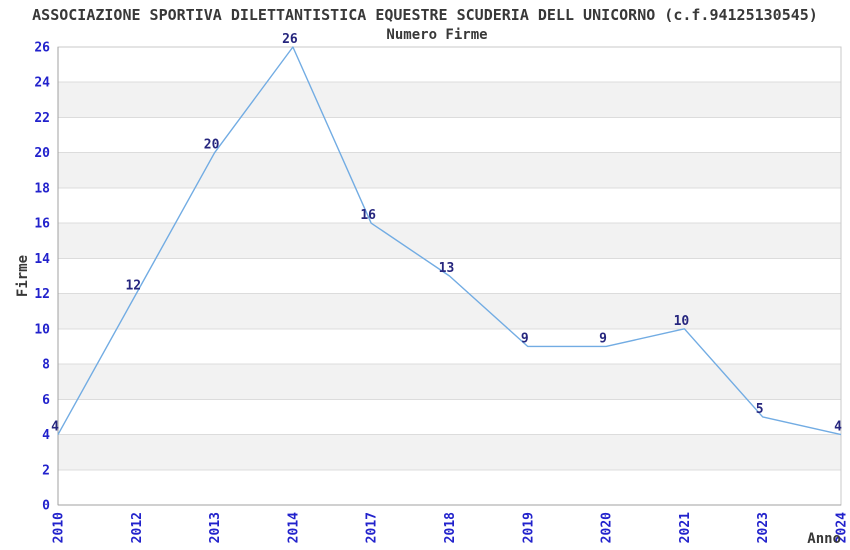  Describe the element at coordinates (293, 527) in the screenshot. I see `x-tick-label: 2014` at that location.